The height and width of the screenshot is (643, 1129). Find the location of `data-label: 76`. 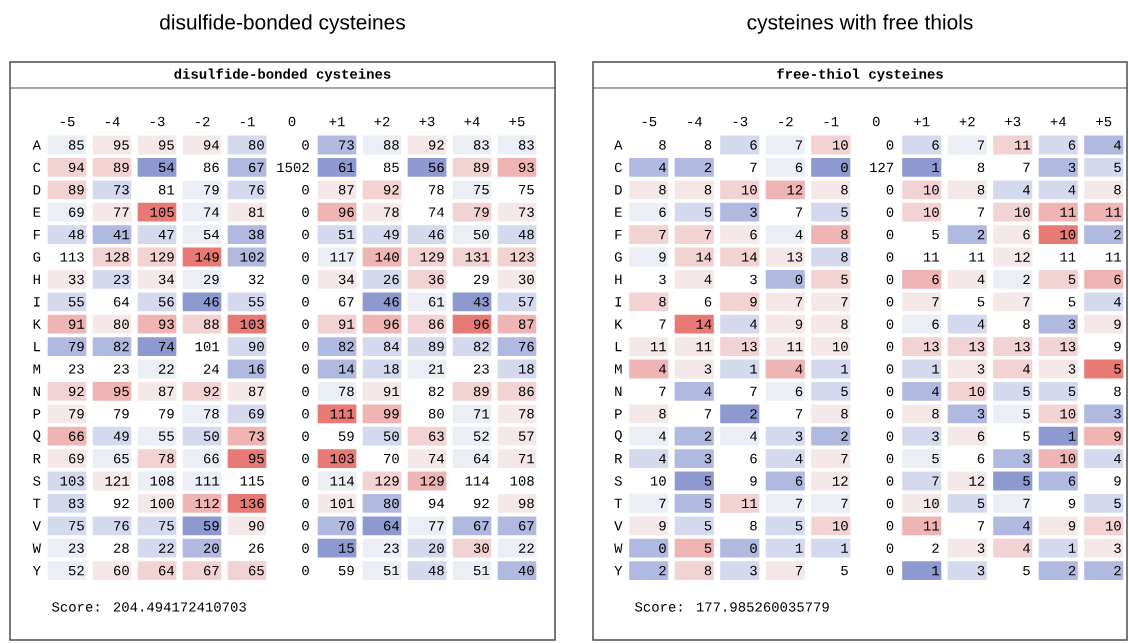

data-label: 76 is located at coordinates (526, 346).